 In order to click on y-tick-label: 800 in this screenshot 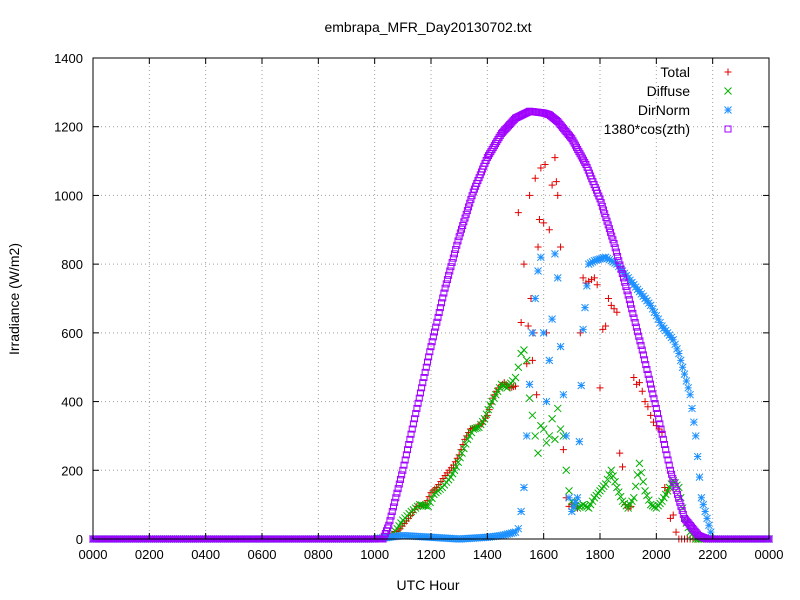, I will do `click(72, 264)`.